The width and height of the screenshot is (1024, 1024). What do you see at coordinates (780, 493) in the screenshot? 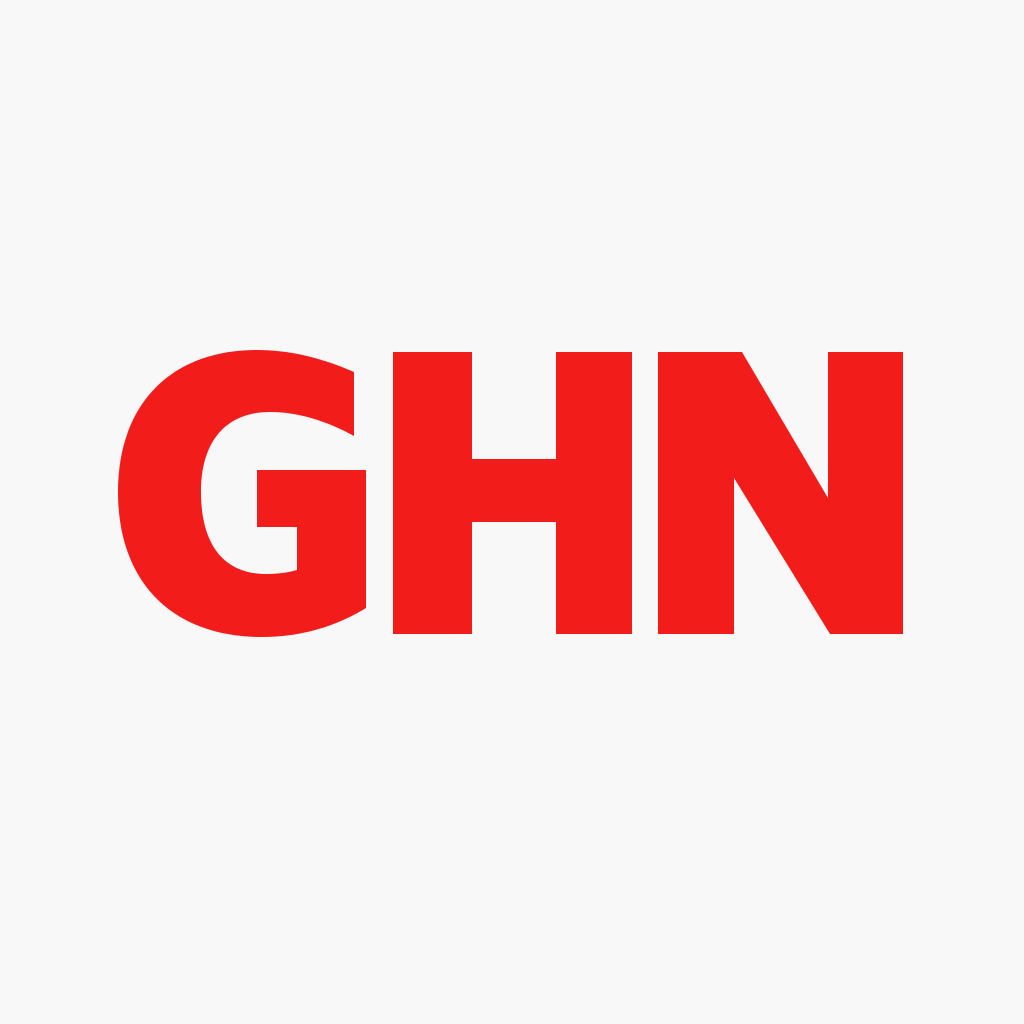
I see `letter-n-shape` at bounding box center [780, 493].